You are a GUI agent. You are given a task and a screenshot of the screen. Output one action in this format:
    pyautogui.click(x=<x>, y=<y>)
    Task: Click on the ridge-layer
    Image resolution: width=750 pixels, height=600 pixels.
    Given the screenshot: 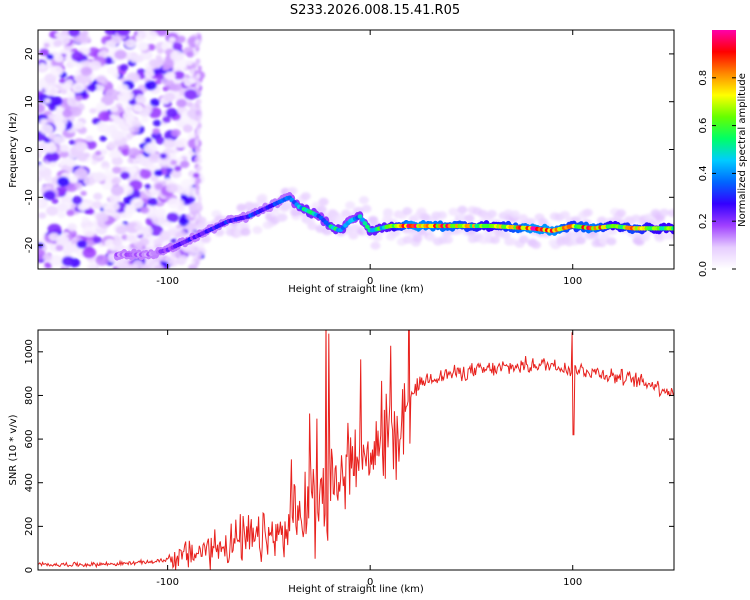 What is the action you would take?
    pyautogui.click(x=393, y=226)
    